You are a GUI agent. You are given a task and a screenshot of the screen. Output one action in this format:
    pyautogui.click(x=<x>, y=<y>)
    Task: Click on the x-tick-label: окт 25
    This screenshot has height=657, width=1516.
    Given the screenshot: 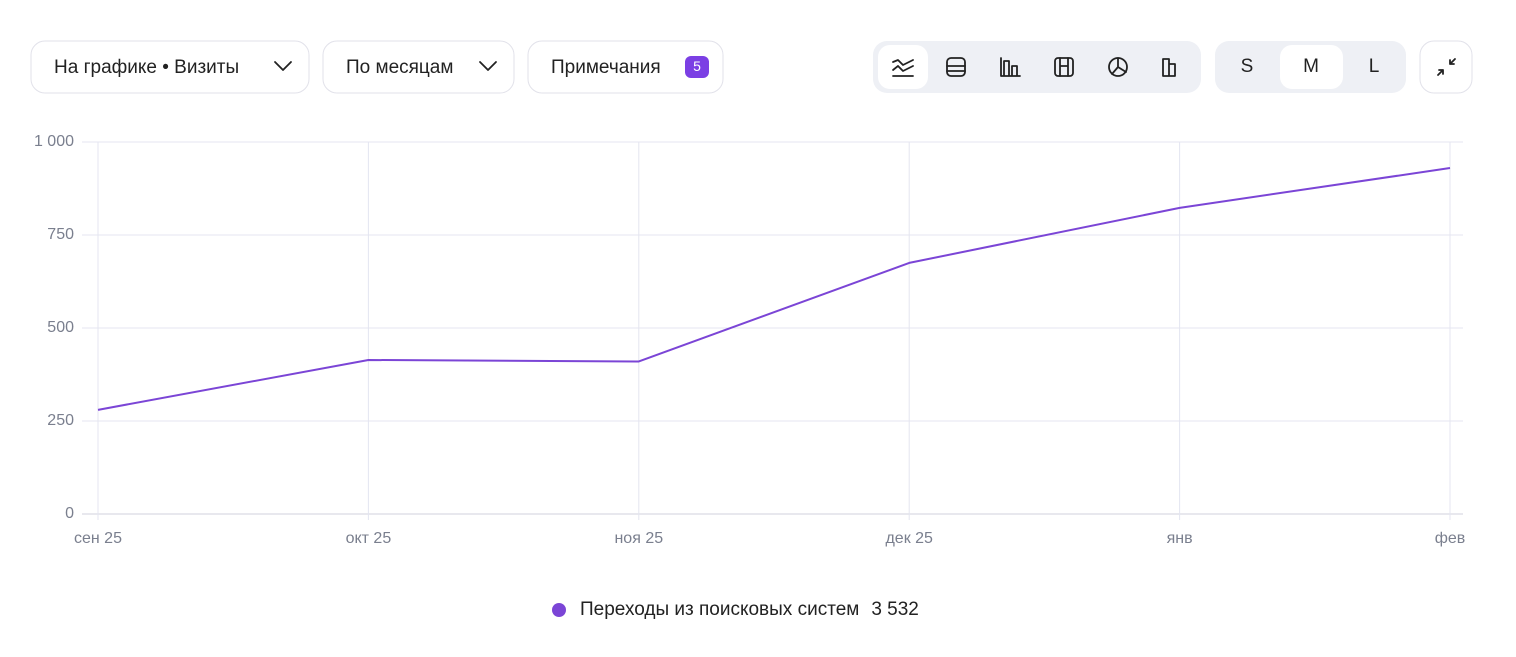 What is the action you would take?
    pyautogui.click(x=369, y=538)
    